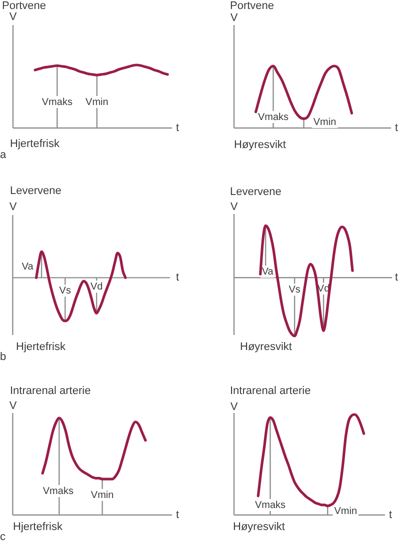 Image resolution: width=400 pixels, height=543 pixels. I want to click on text: a, so click(3, 155).